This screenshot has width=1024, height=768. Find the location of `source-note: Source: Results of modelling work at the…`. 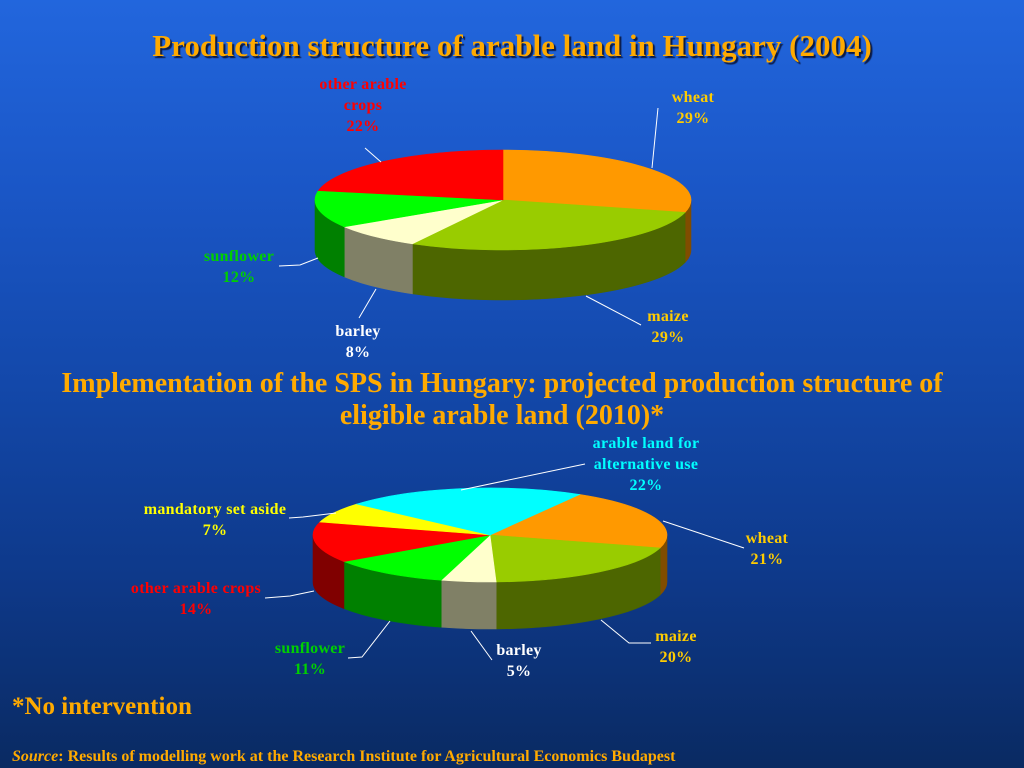

source-note: Source: Results of modelling work at the… is located at coordinates (343, 757).